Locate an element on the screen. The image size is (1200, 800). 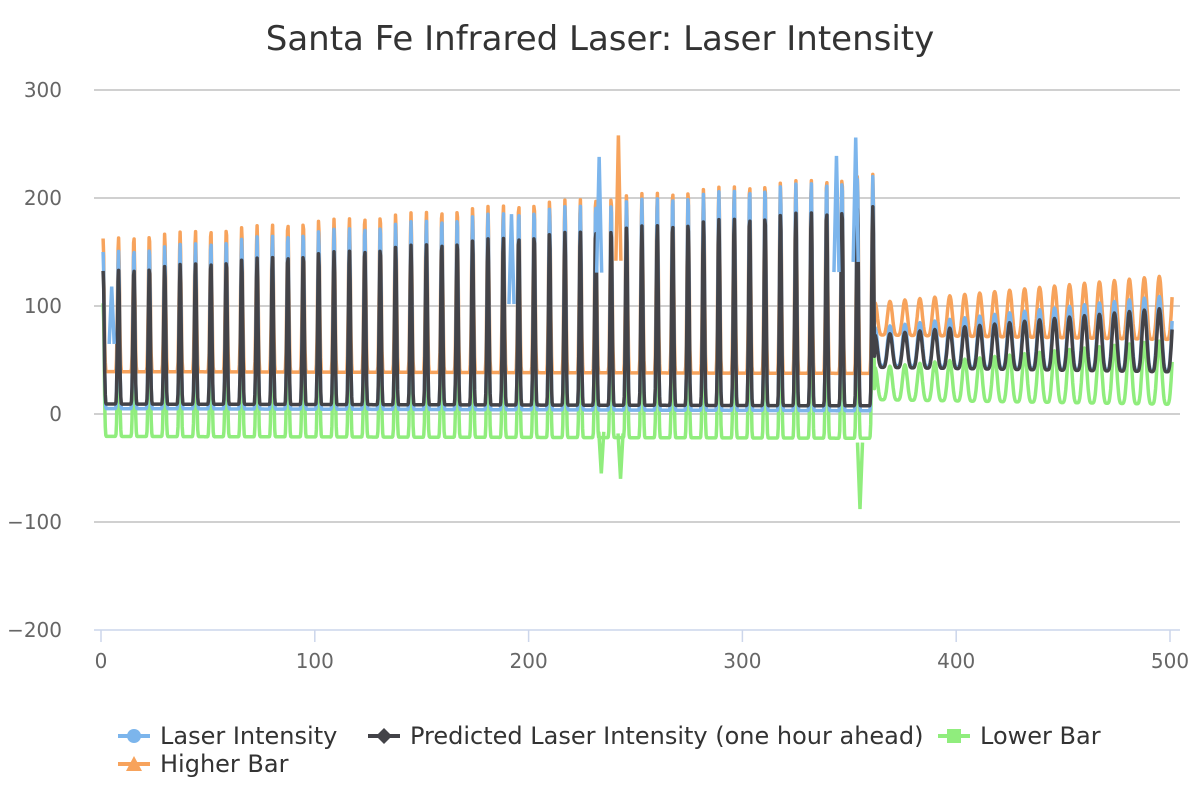
y-axis-ticks: −200 −100 0 100 200 300 is located at coordinates (34, 360).